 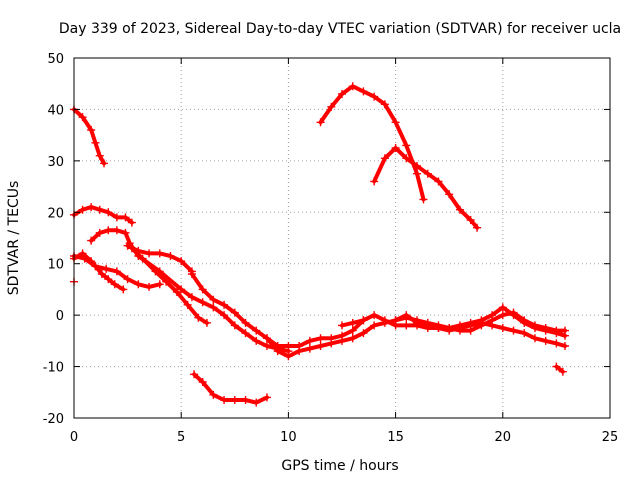 What do you see at coordinates (55, 162) in the screenshot?
I see `y-tick-label: 30` at bounding box center [55, 162].